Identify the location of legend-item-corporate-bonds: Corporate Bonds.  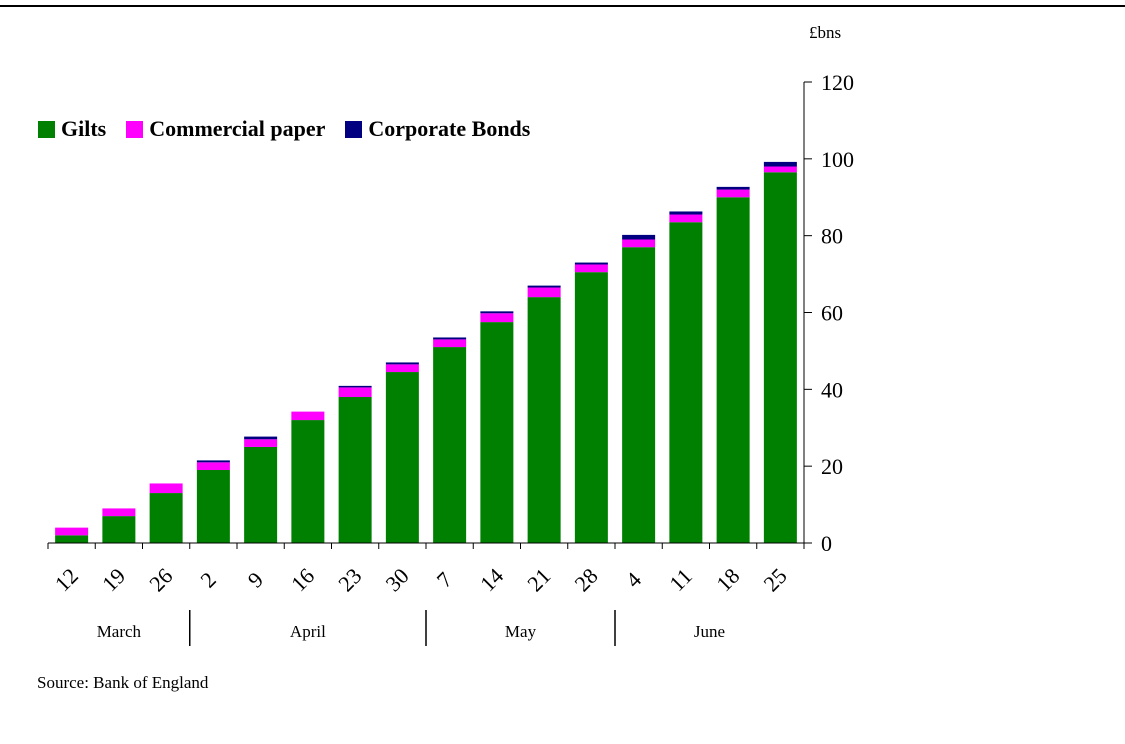
(437, 129).